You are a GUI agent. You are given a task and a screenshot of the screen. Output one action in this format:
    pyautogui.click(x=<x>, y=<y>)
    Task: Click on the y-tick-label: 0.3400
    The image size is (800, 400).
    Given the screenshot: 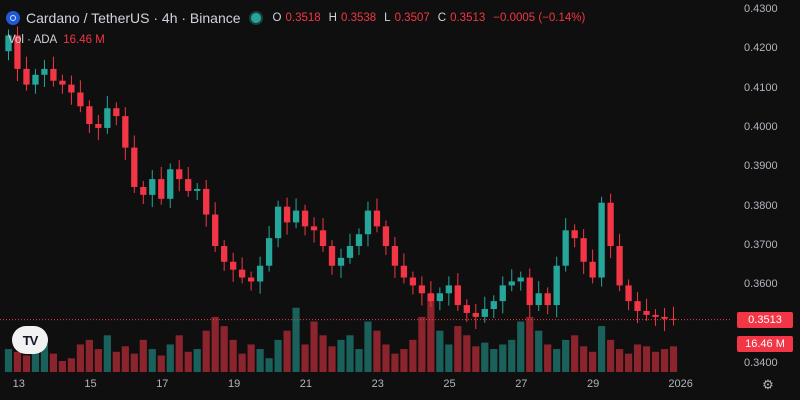 What is the action you would take?
    pyautogui.click(x=761, y=363)
    